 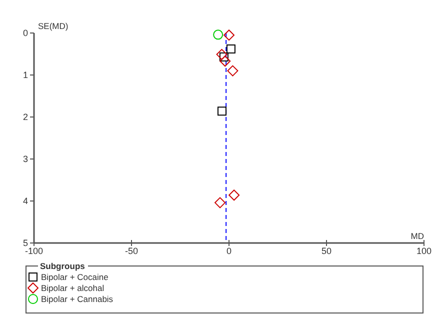 What do you see at coordinates (25, 75) in the screenshot?
I see `y-tick-label: 1` at bounding box center [25, 75].